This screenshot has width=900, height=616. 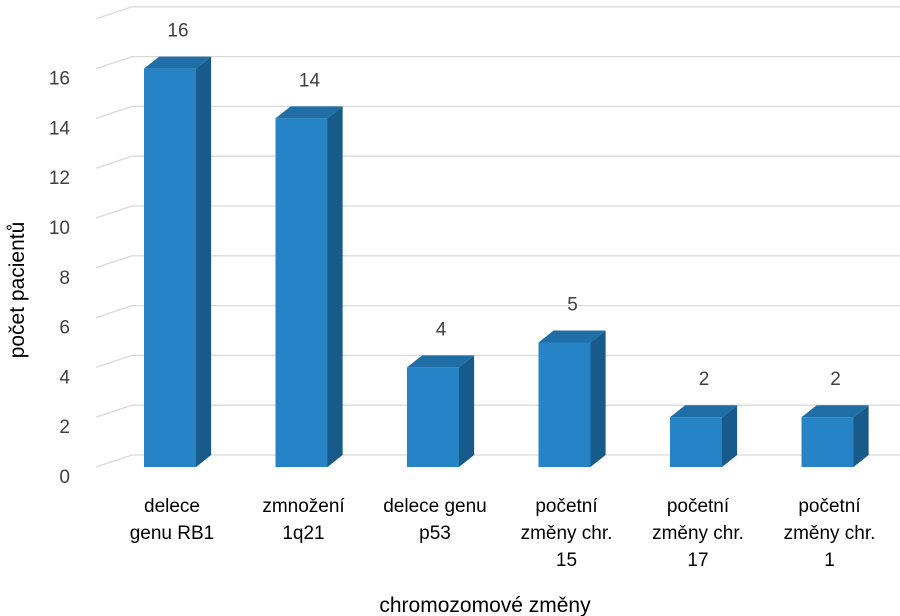 I want to click on y-axis-ticks: 0 2 4 6 8 10 12 14 16, so click(x=60, y=278).